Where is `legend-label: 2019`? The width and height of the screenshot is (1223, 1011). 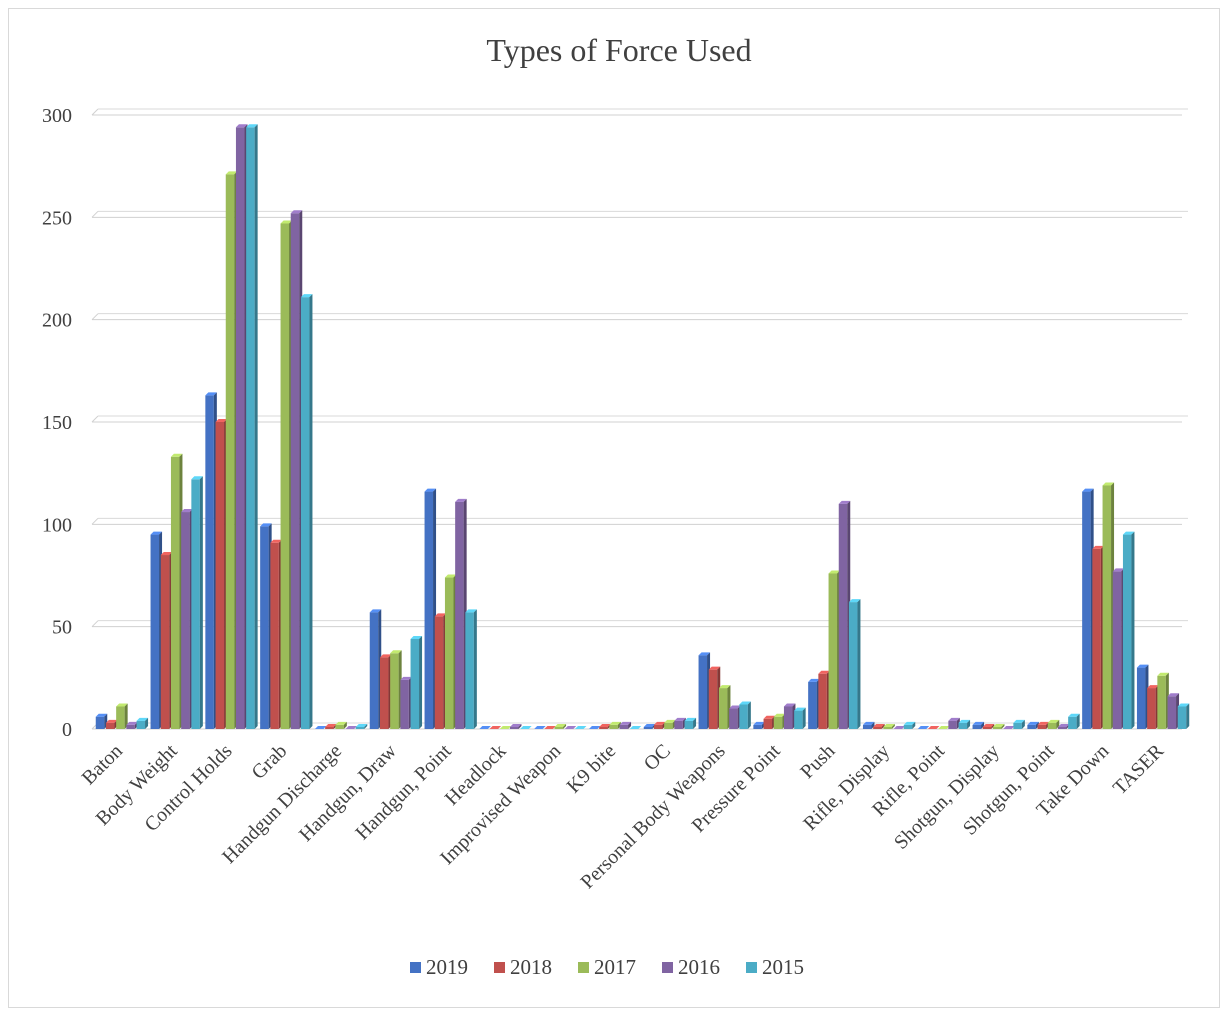
legend-label: 2019 is located at coordinates (447, 967).